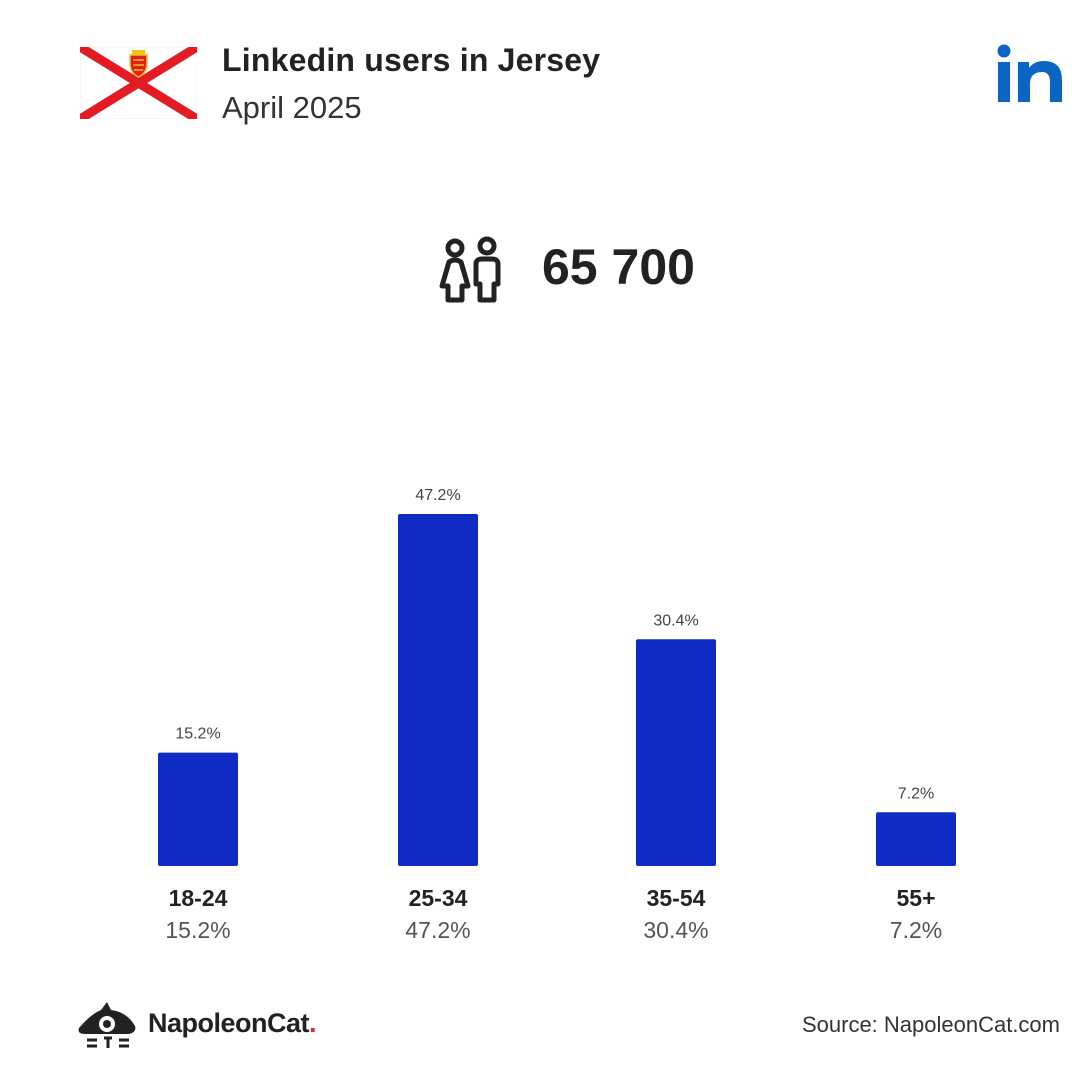 The image size is (1080, 1080). What do you see at coordinates (107, 1025) in the screenshot?
I see `napoleoncat-logo-icon` at bounding box center [107, 1025].